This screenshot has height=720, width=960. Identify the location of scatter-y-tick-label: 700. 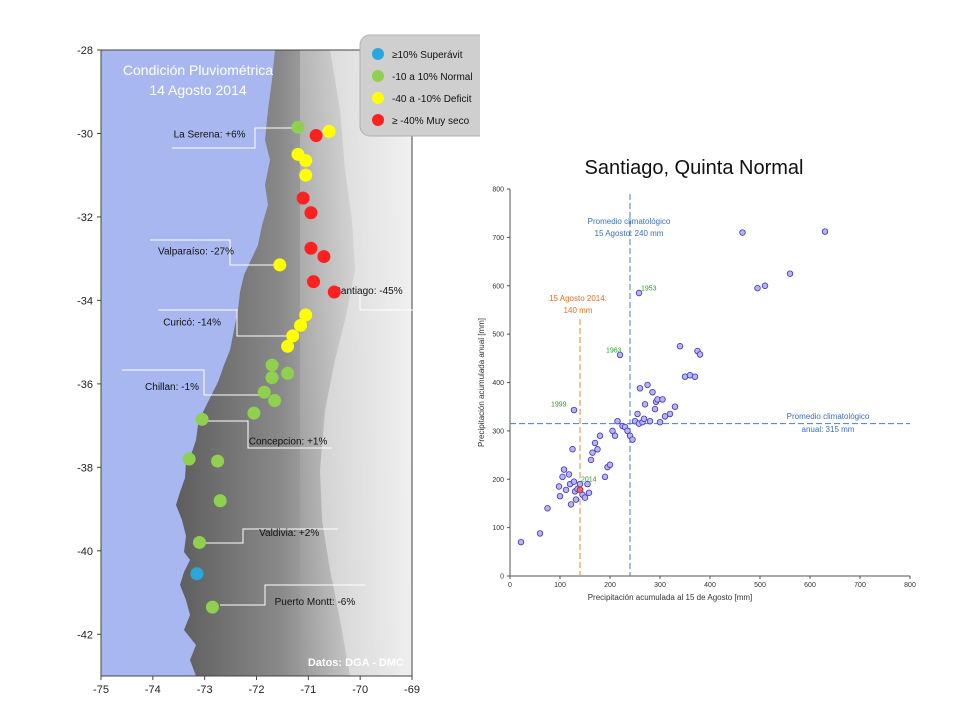
(498, 238).